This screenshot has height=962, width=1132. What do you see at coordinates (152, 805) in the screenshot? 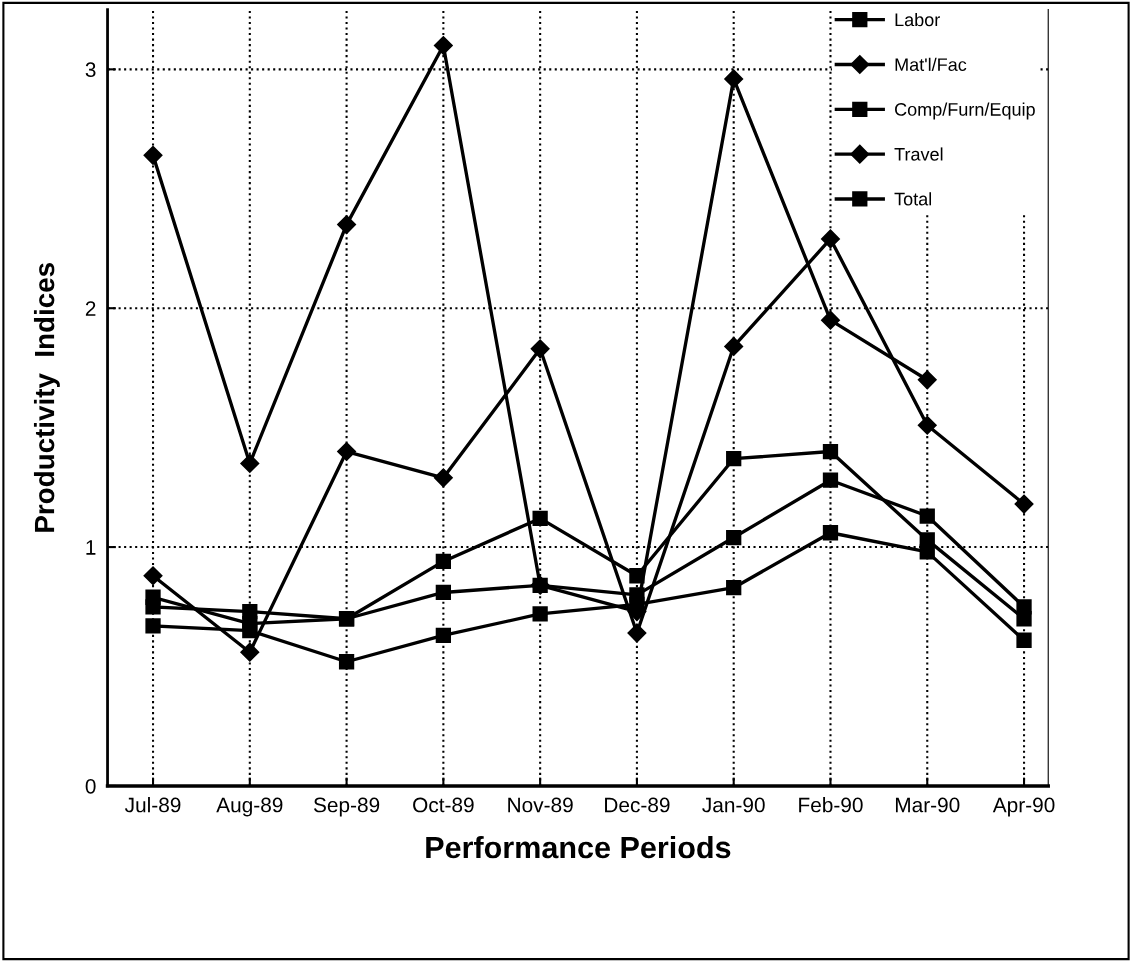
I see `x-tick-label: Jul-89` at bounding box center [152, 805].